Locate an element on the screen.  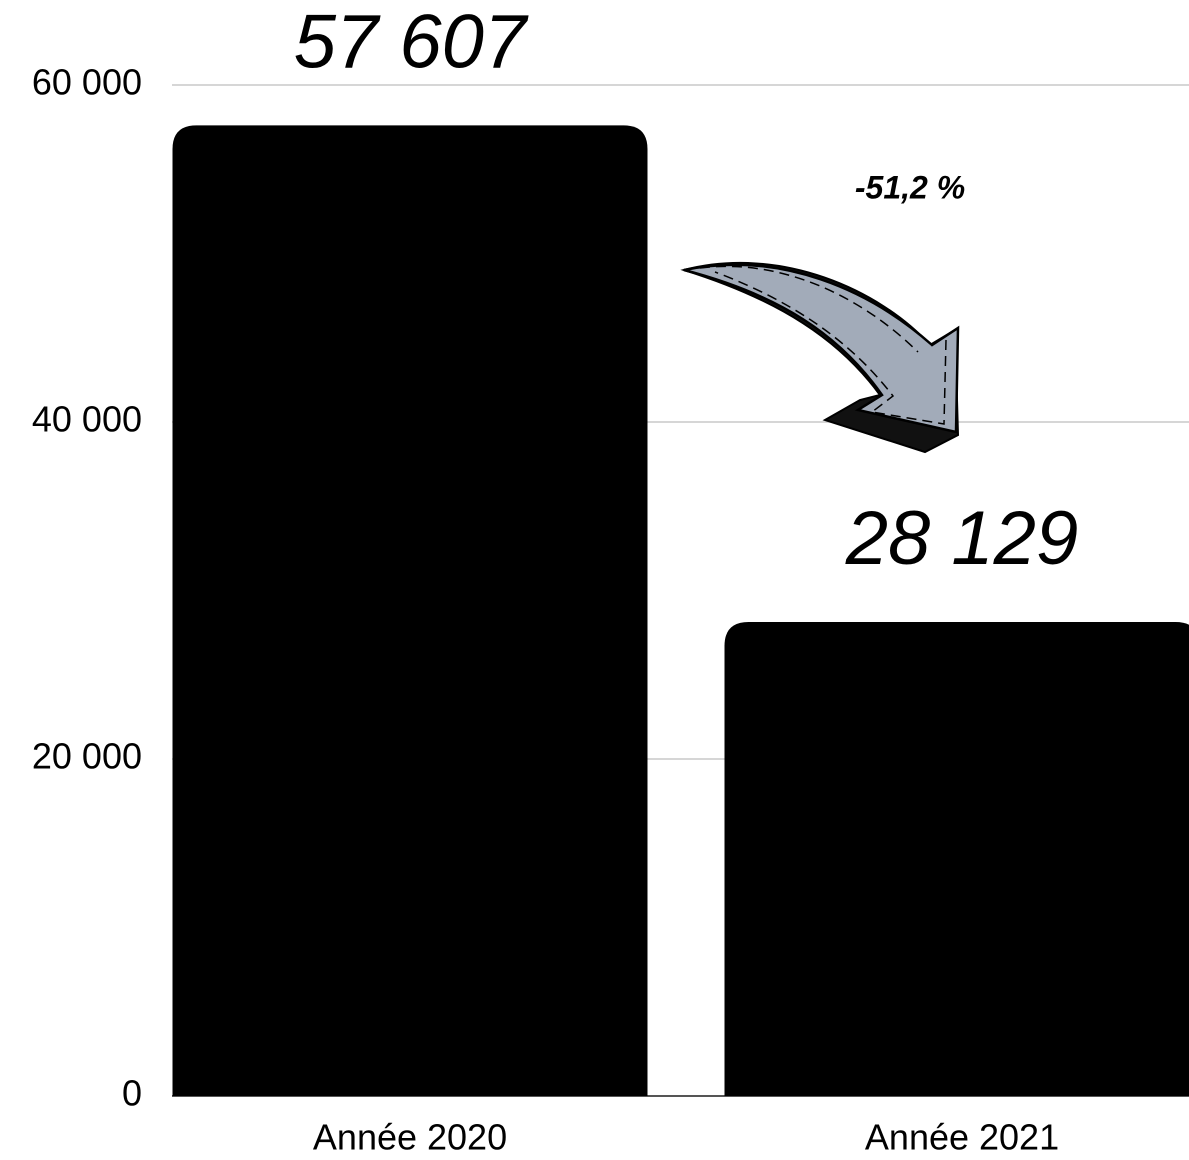
arrow is located at coordinates (820, 357).